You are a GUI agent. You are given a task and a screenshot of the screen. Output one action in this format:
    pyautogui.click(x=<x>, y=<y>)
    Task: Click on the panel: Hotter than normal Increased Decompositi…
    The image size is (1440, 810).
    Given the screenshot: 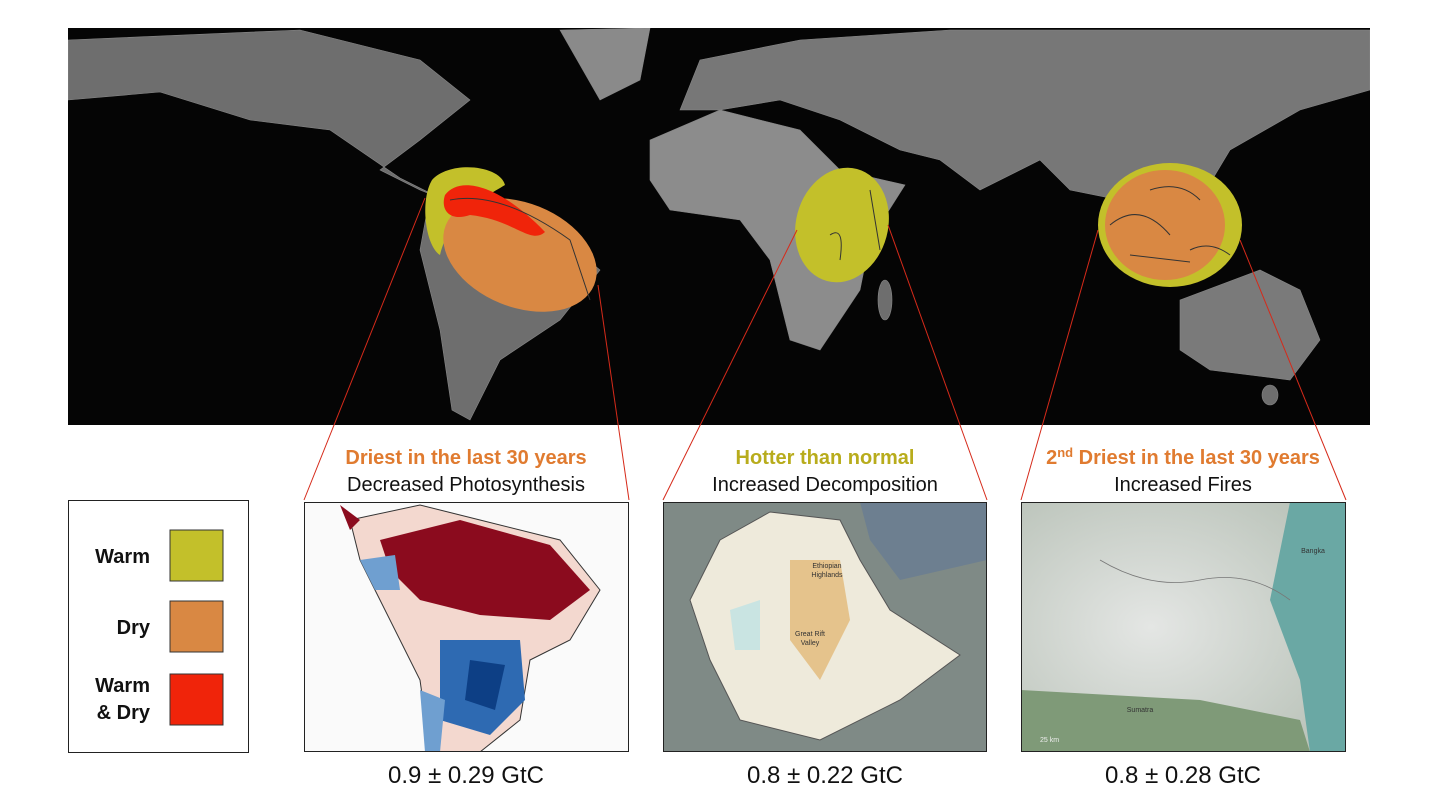 What is the action you would take?
    pyautogui.click(x=825, y=618)
    